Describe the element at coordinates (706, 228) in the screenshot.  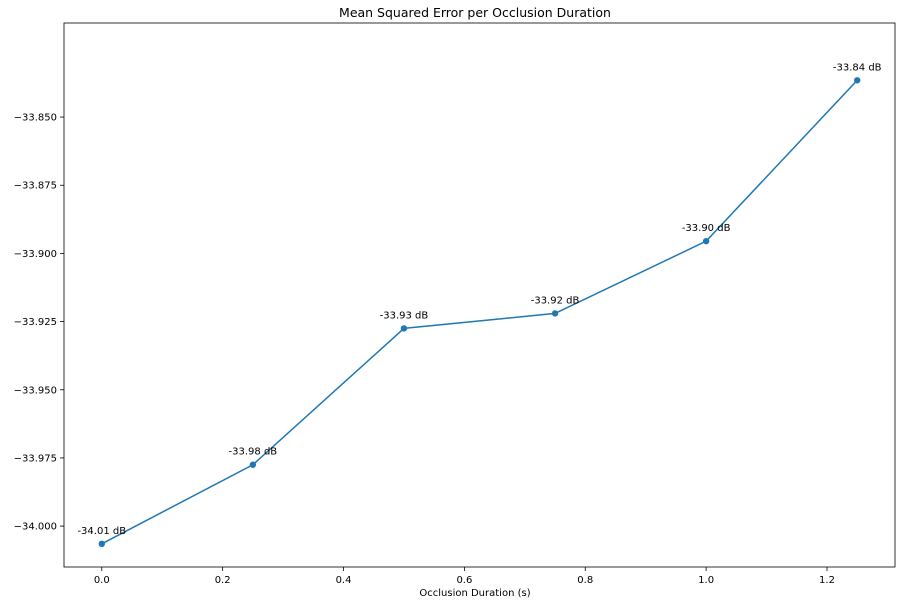
I see `data-label: -33.90 dB` at that location.